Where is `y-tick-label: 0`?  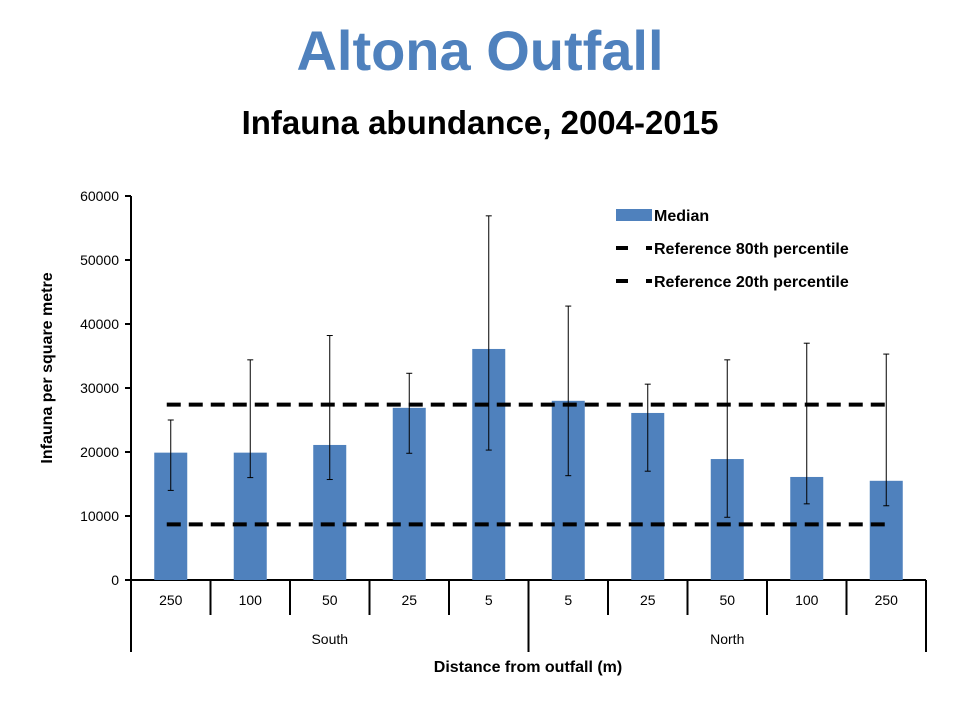 y-tick-label: 0 is located at coordinates (115, 580).